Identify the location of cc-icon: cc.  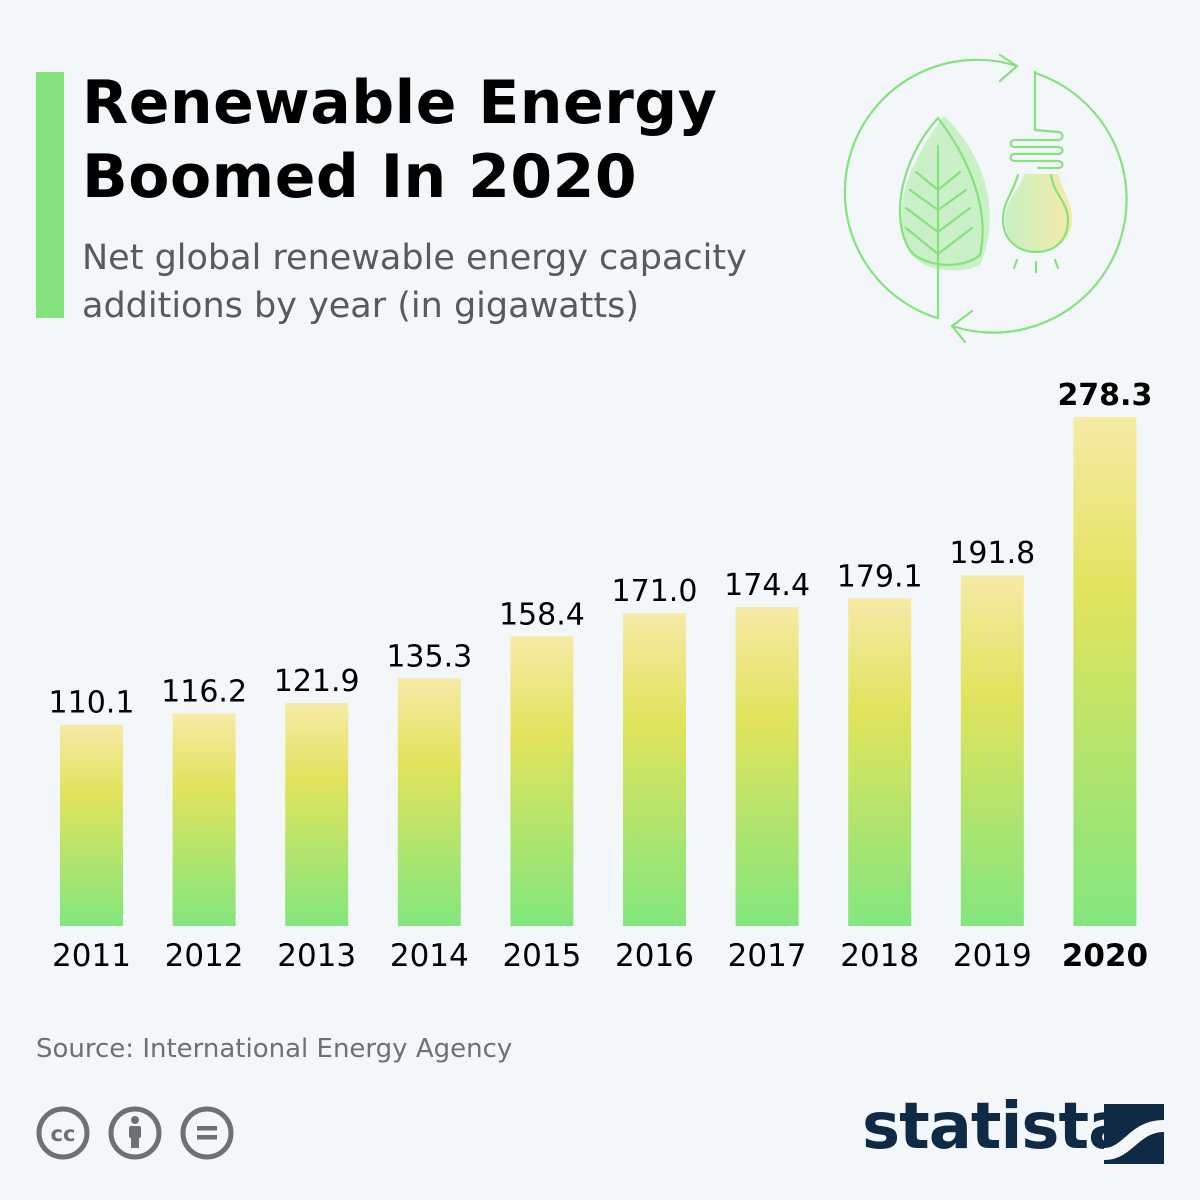
(63, 1133).